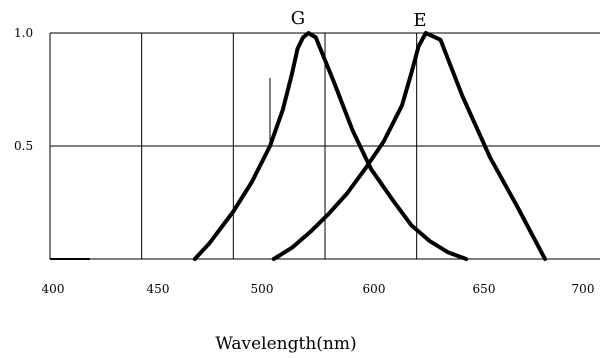  What do you see at coordinates (262, 289) in the screenshot?
I see `x-tick-label: 500` at bounding box center [262, 289].